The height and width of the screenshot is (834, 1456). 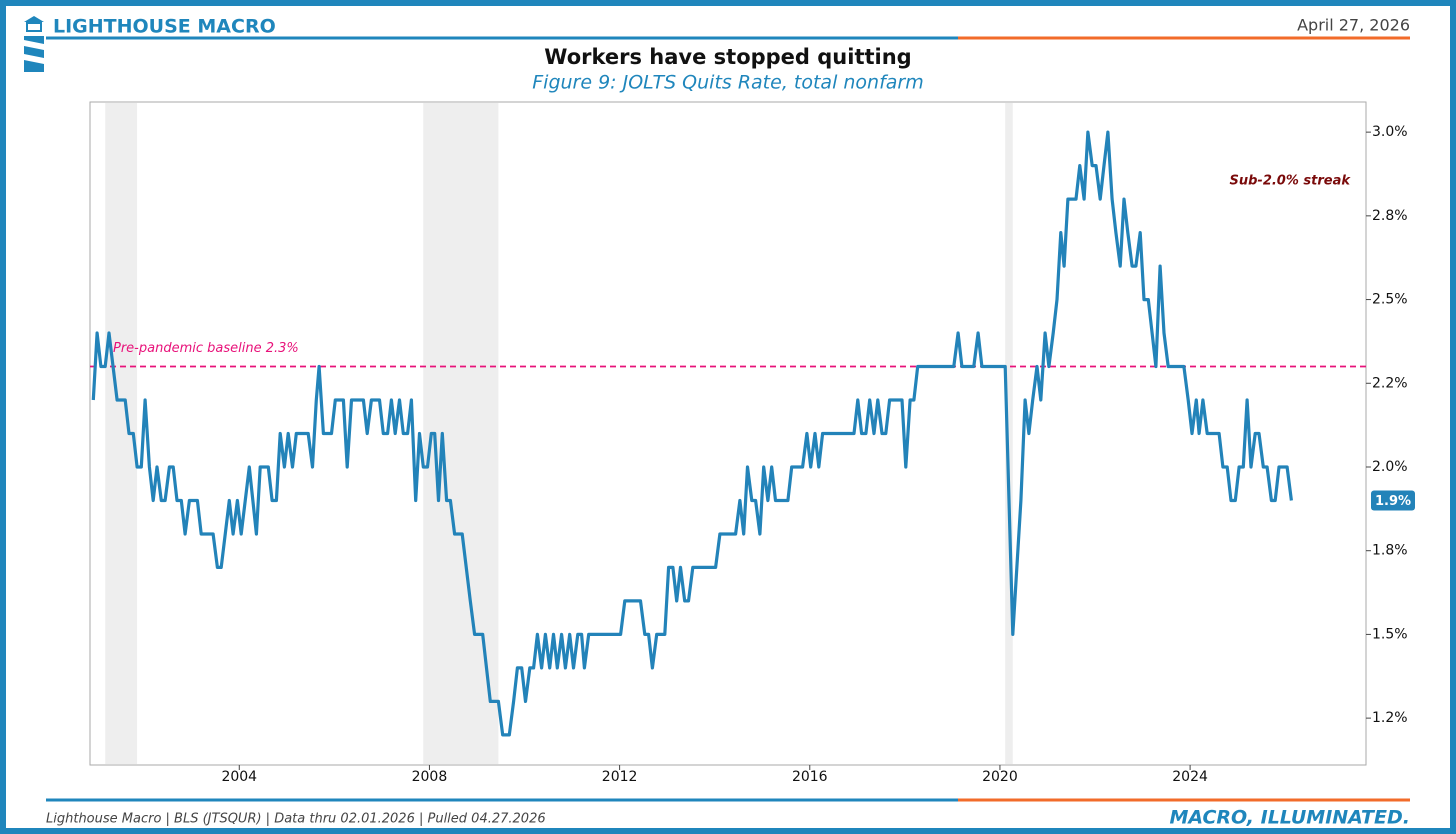 What do you see at coordinates (1390, 718) in the screenshot?
I see `y-tick-label: 1.2%` at bounding box center [1390, 718].